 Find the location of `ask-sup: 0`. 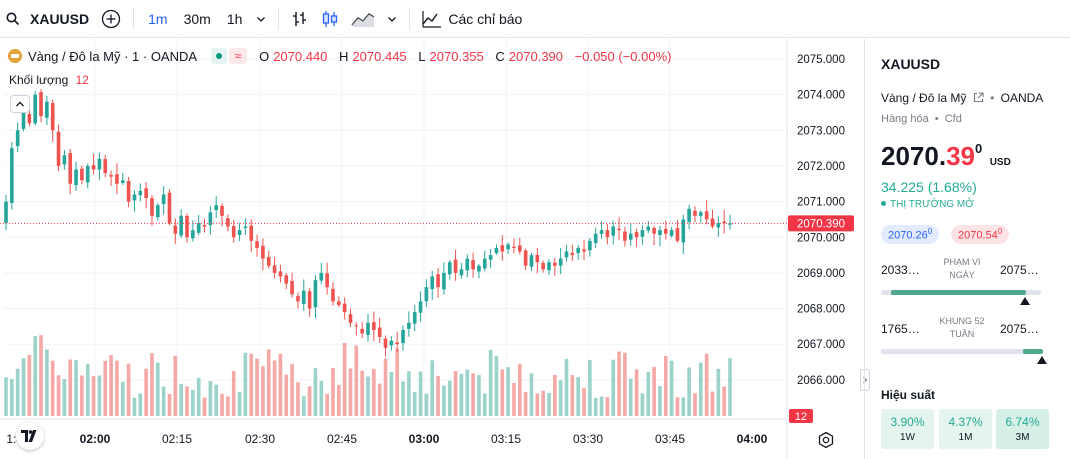

ask-sup: 0 is located at coordinates (1000, 231).